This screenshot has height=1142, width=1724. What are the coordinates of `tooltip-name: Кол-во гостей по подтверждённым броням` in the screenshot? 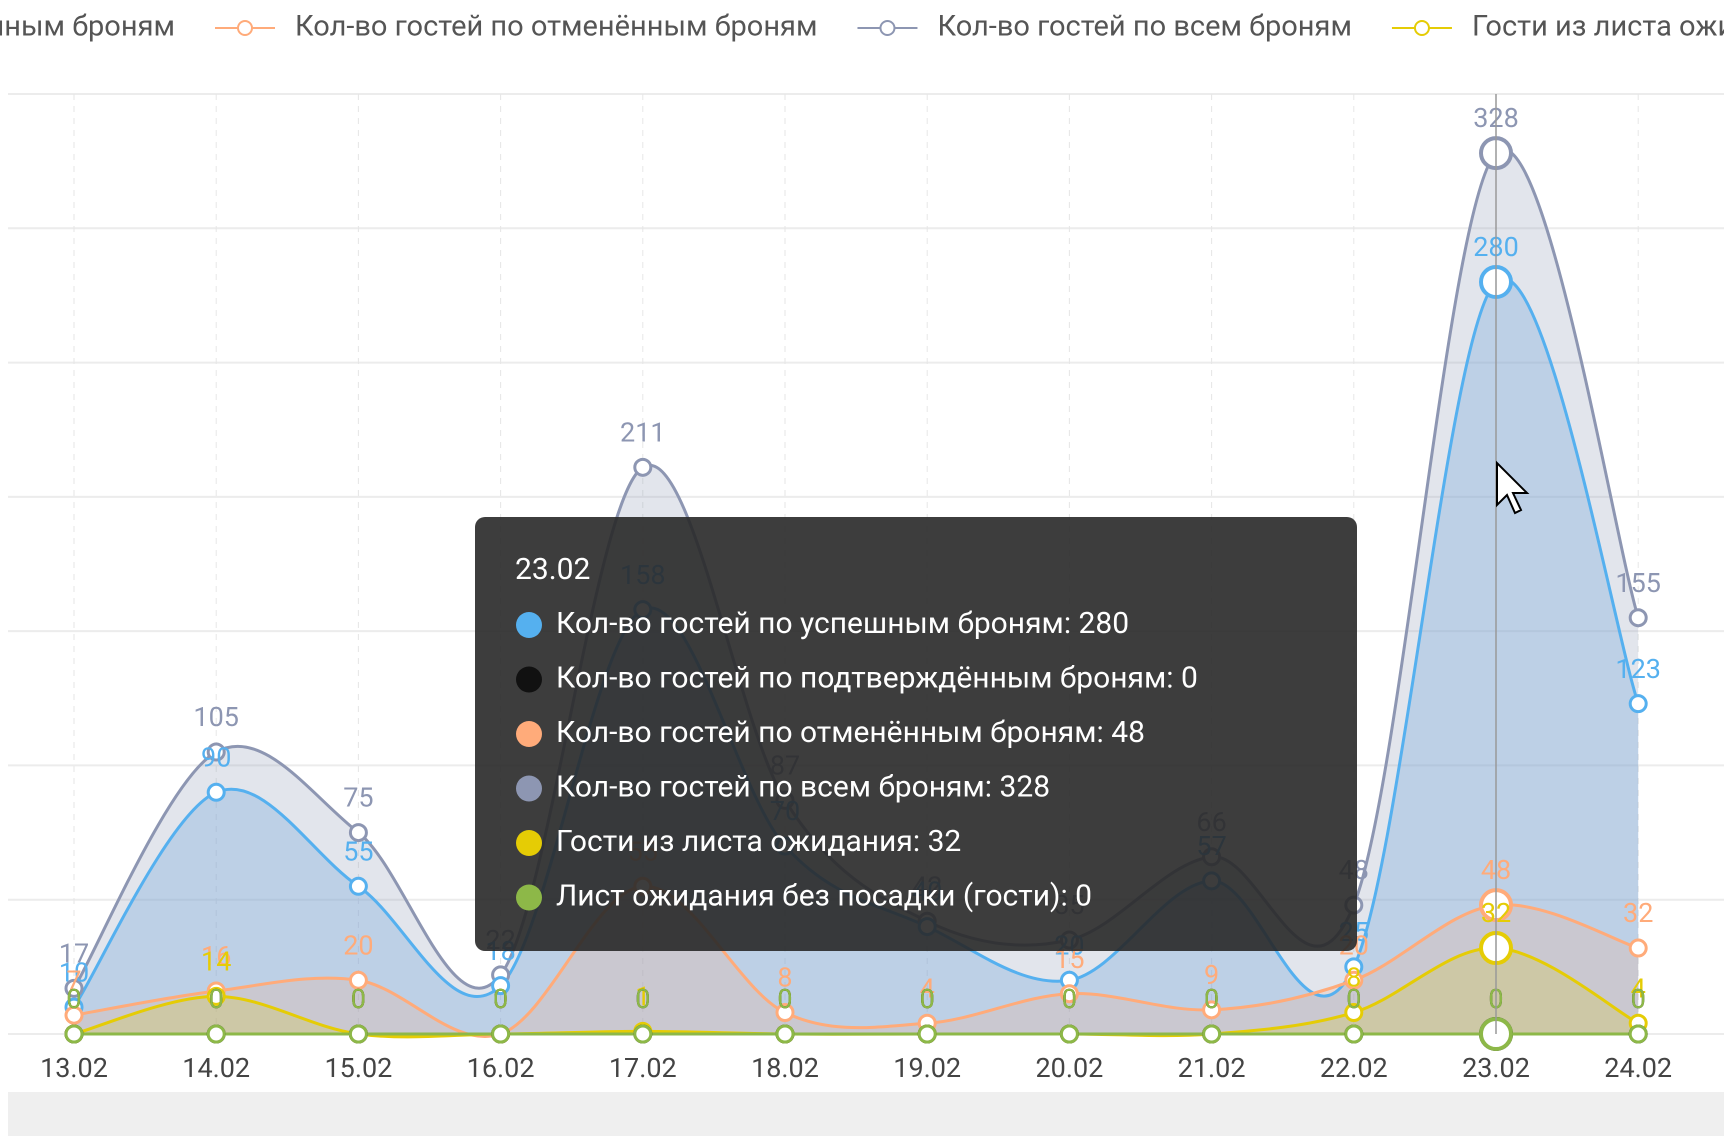 It's located at (861, 677).